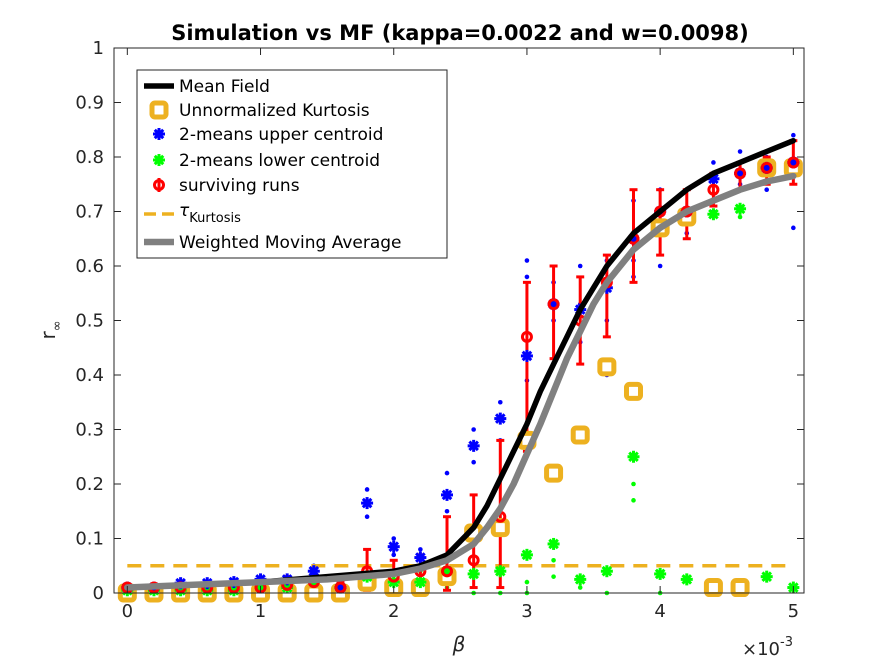 This screenshot has width=887, height=664. Describe the element at coordinates (224, 87) in the screenshot. I see `legend-label-mean-field: Mean Field` at that location.